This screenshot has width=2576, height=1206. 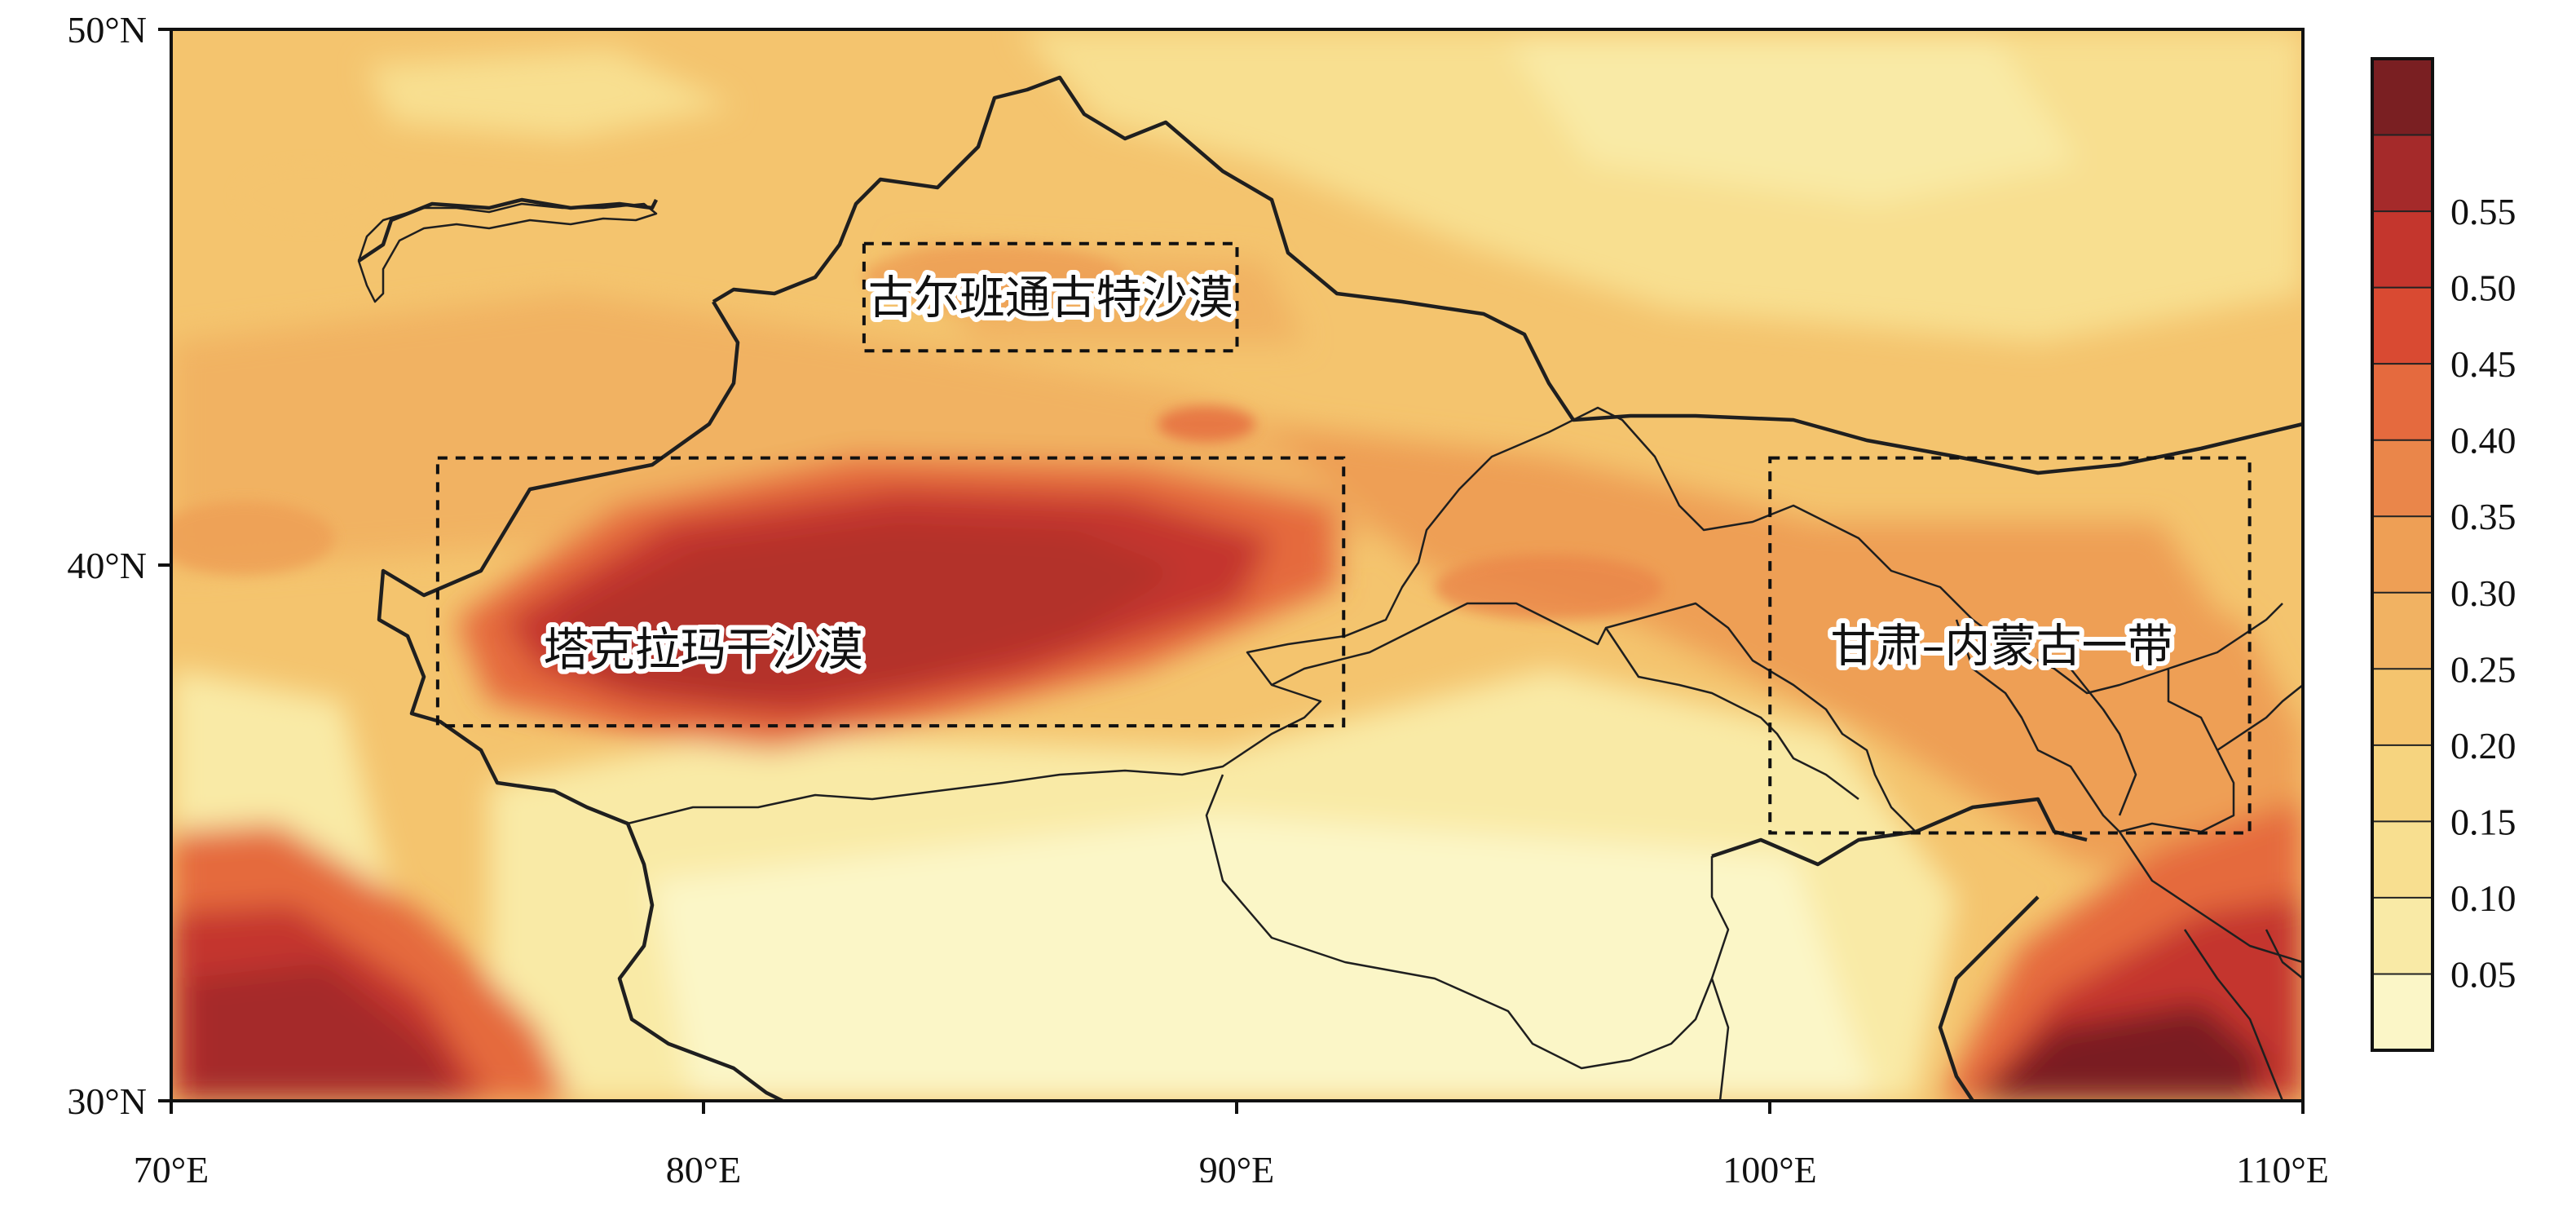 What do you see at coordinates (2483, 364) in the screenshot?
I see `colorbar-label: 0.45` at bounding box center [2483, 364].